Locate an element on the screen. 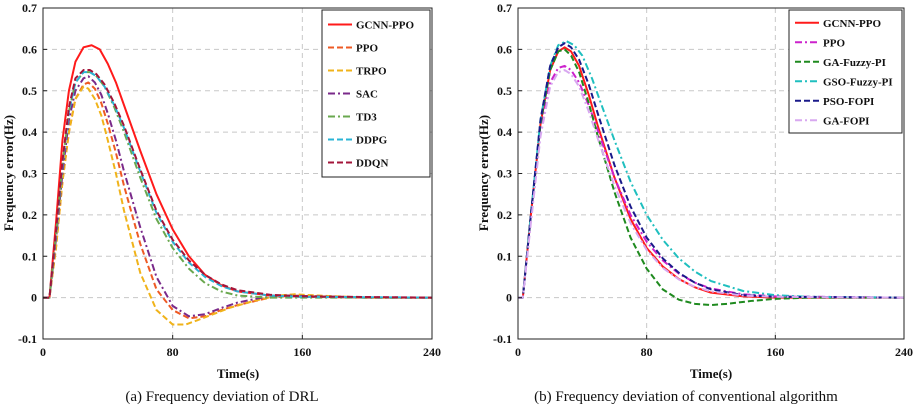 This screenshot has height=407, width=913. legend-a: GCNN-PPO PPO TRPO SAC TD3 DDPG DDQN is located at coordinates (376, 93).